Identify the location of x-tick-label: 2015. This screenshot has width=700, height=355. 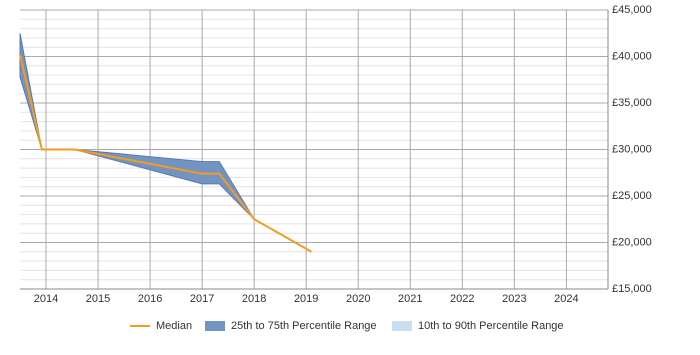
(98, 299).